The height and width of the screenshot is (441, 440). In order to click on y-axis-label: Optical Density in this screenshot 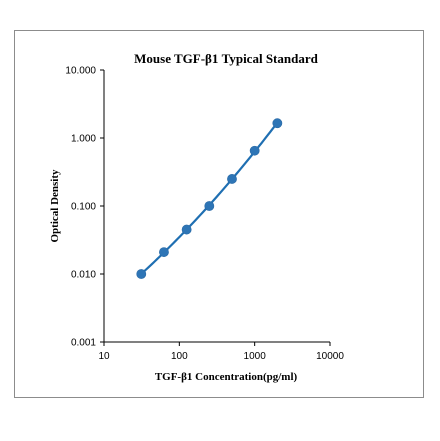, I will do `click(55, 206)`.